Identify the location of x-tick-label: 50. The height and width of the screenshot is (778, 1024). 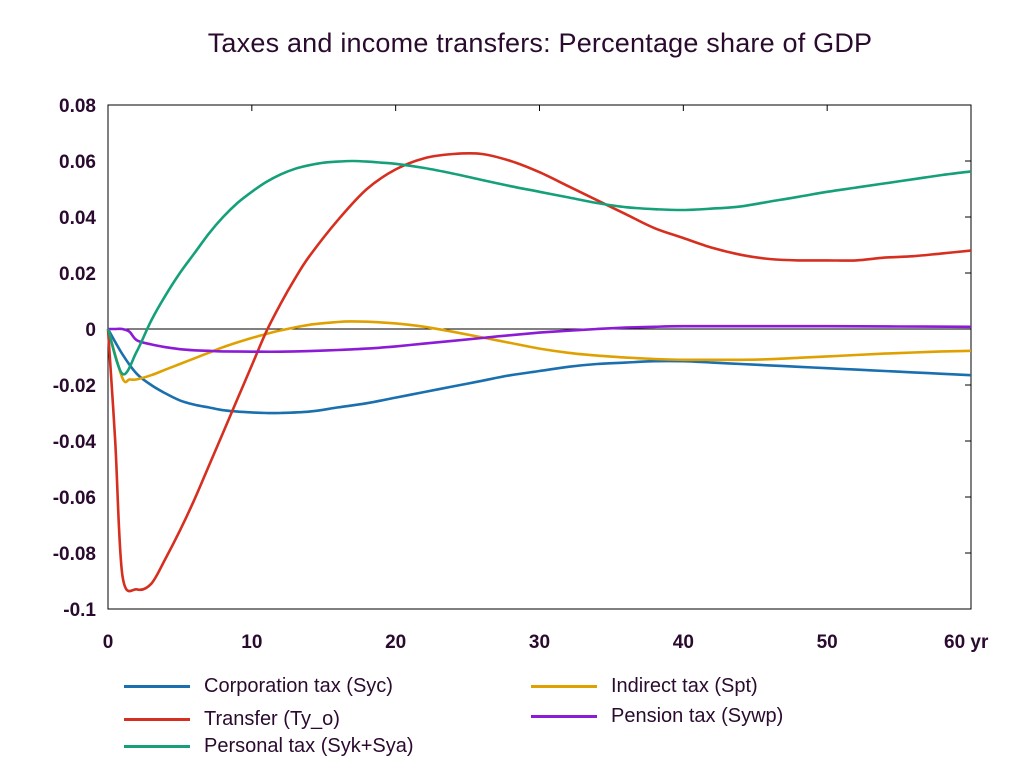
(827, 642).